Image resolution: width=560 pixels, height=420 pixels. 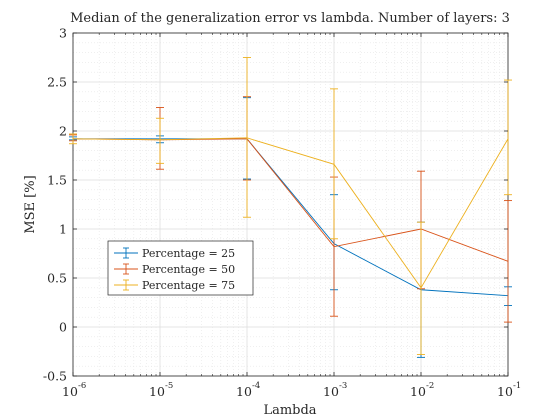 I want to click on x-tick-label: 10 -1, so click(x=509, y=390).